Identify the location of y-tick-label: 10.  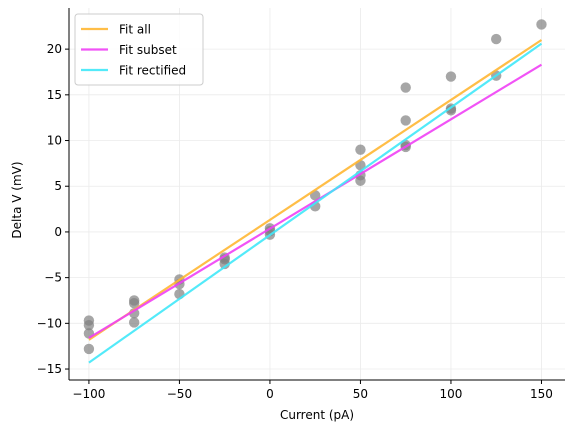
(54, 141).